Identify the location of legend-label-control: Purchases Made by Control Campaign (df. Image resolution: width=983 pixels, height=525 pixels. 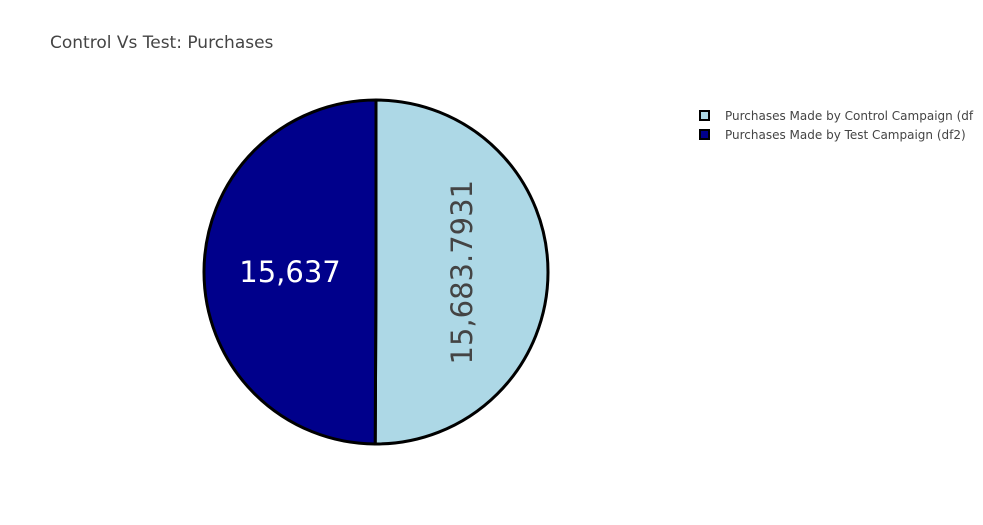
(849, 115).